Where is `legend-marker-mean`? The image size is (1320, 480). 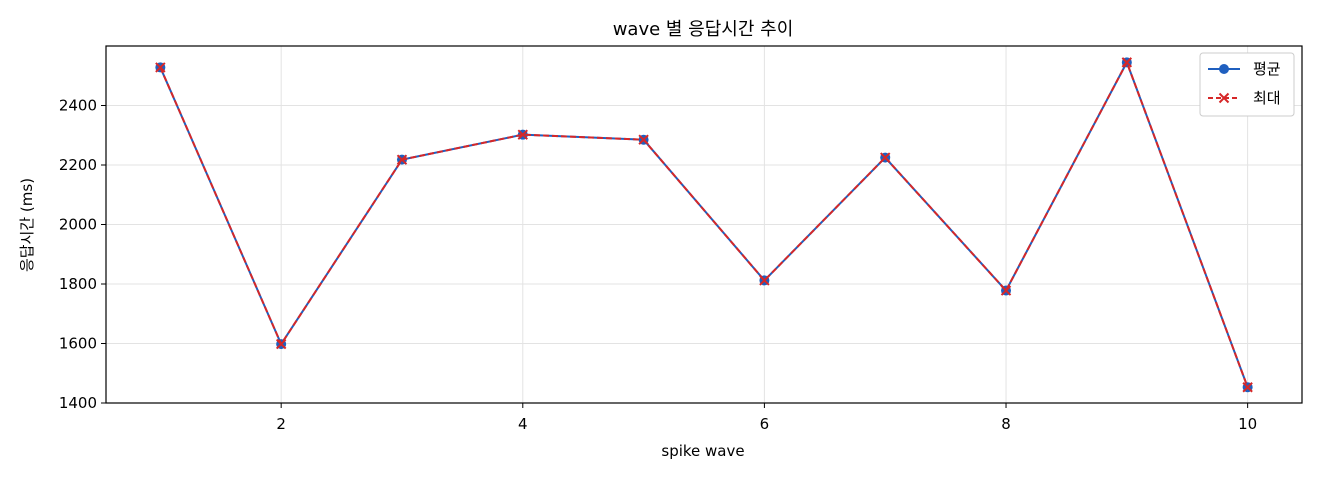
legend-marker-mean is located at coordinates (1224, 69).